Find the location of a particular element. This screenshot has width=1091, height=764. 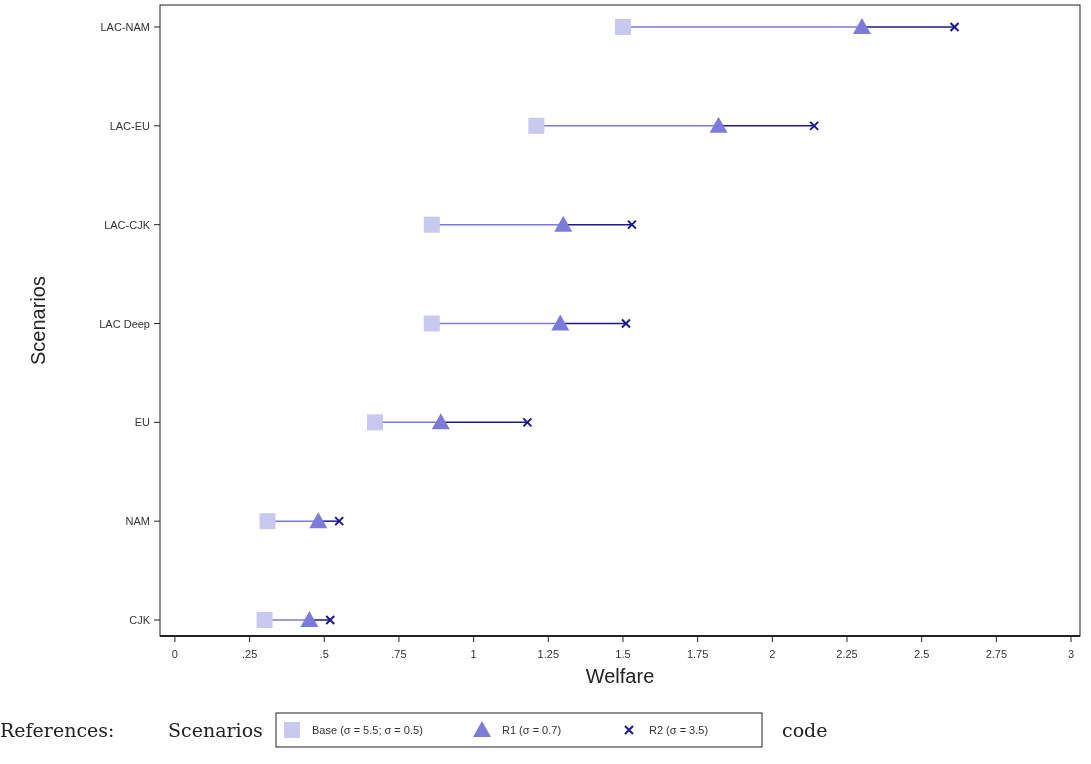

legend-label: R2 (σ = 3.5) is located at coordinates (679, 730).